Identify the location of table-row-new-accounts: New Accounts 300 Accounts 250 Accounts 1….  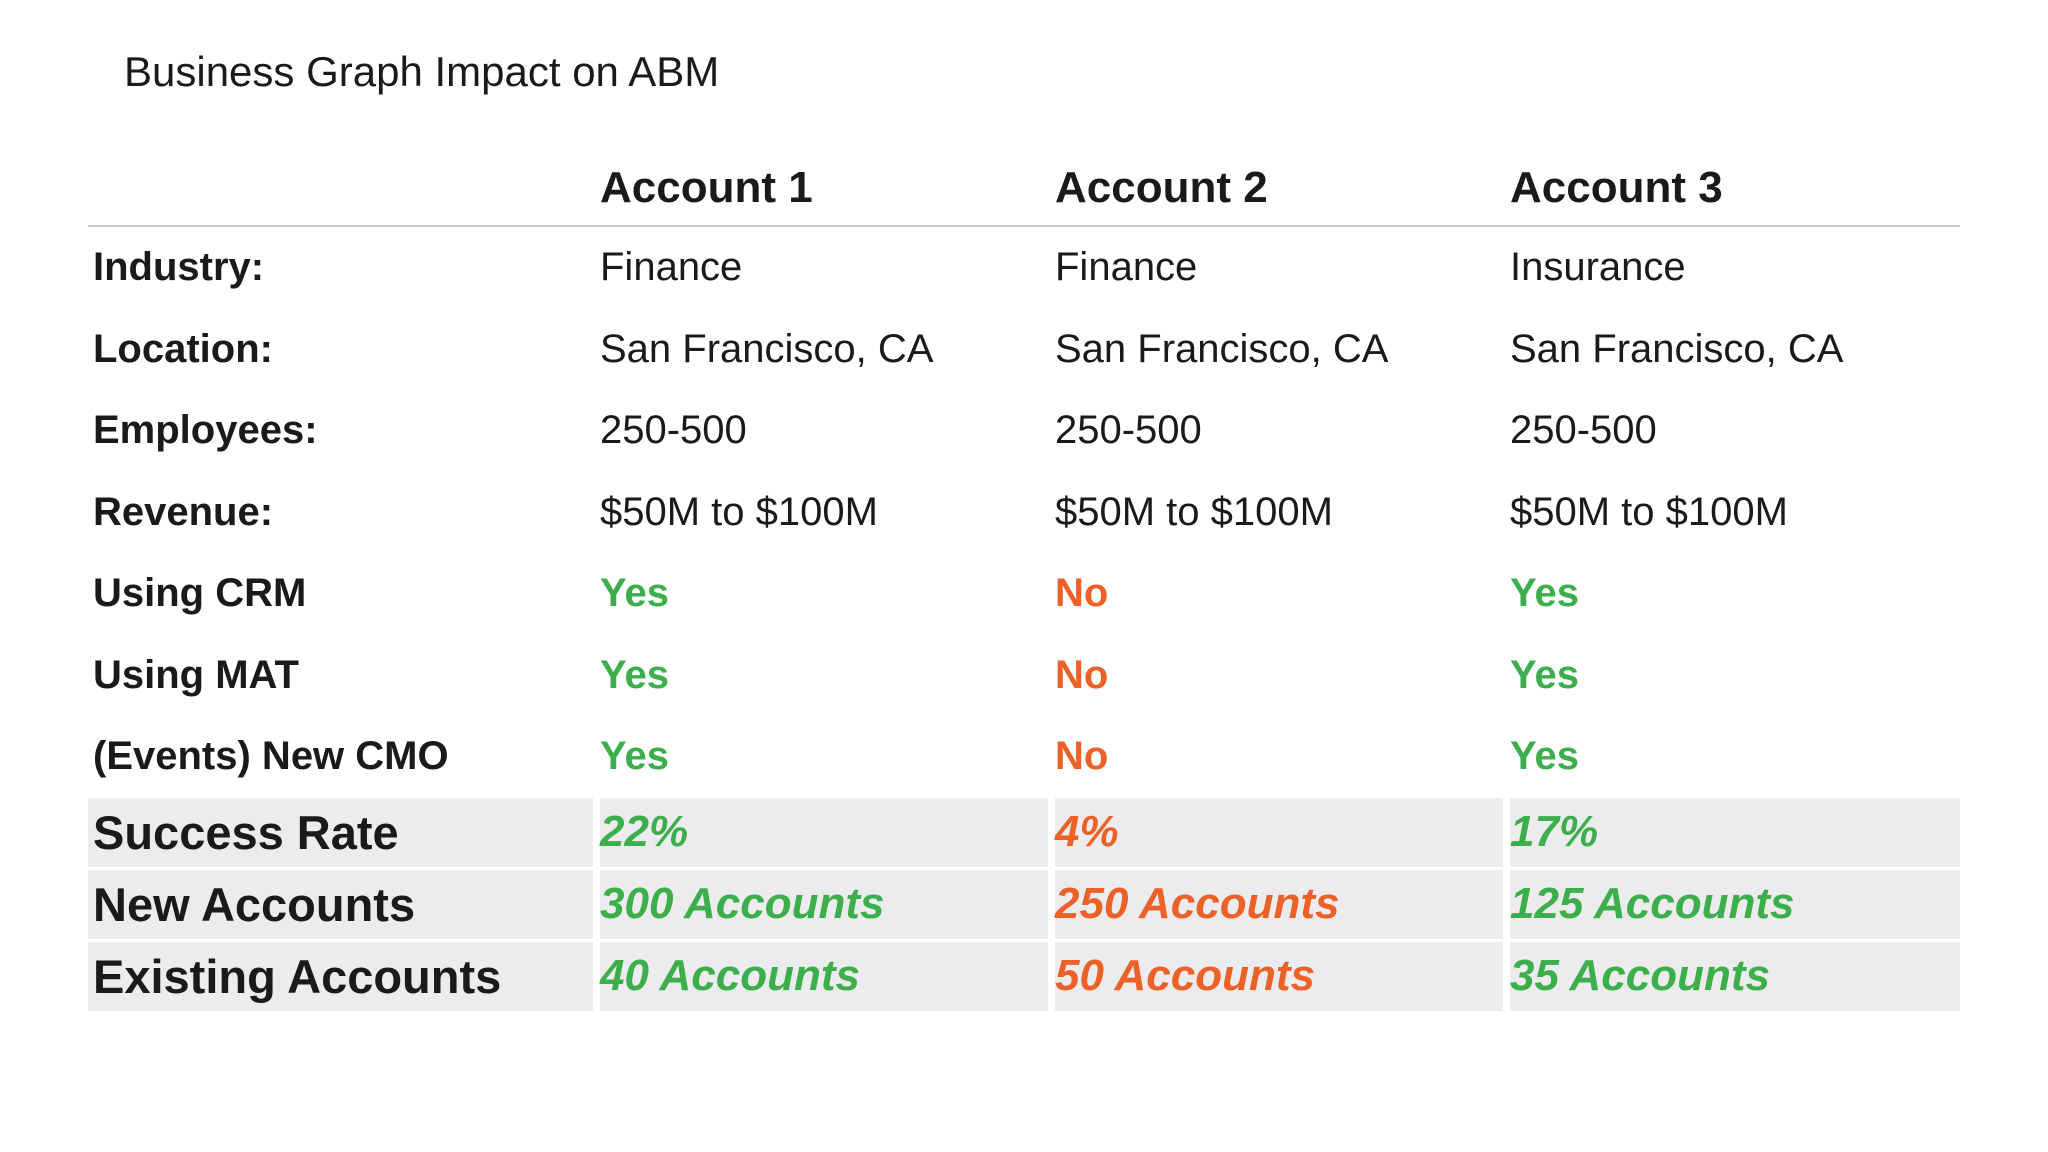
(1024, 904).